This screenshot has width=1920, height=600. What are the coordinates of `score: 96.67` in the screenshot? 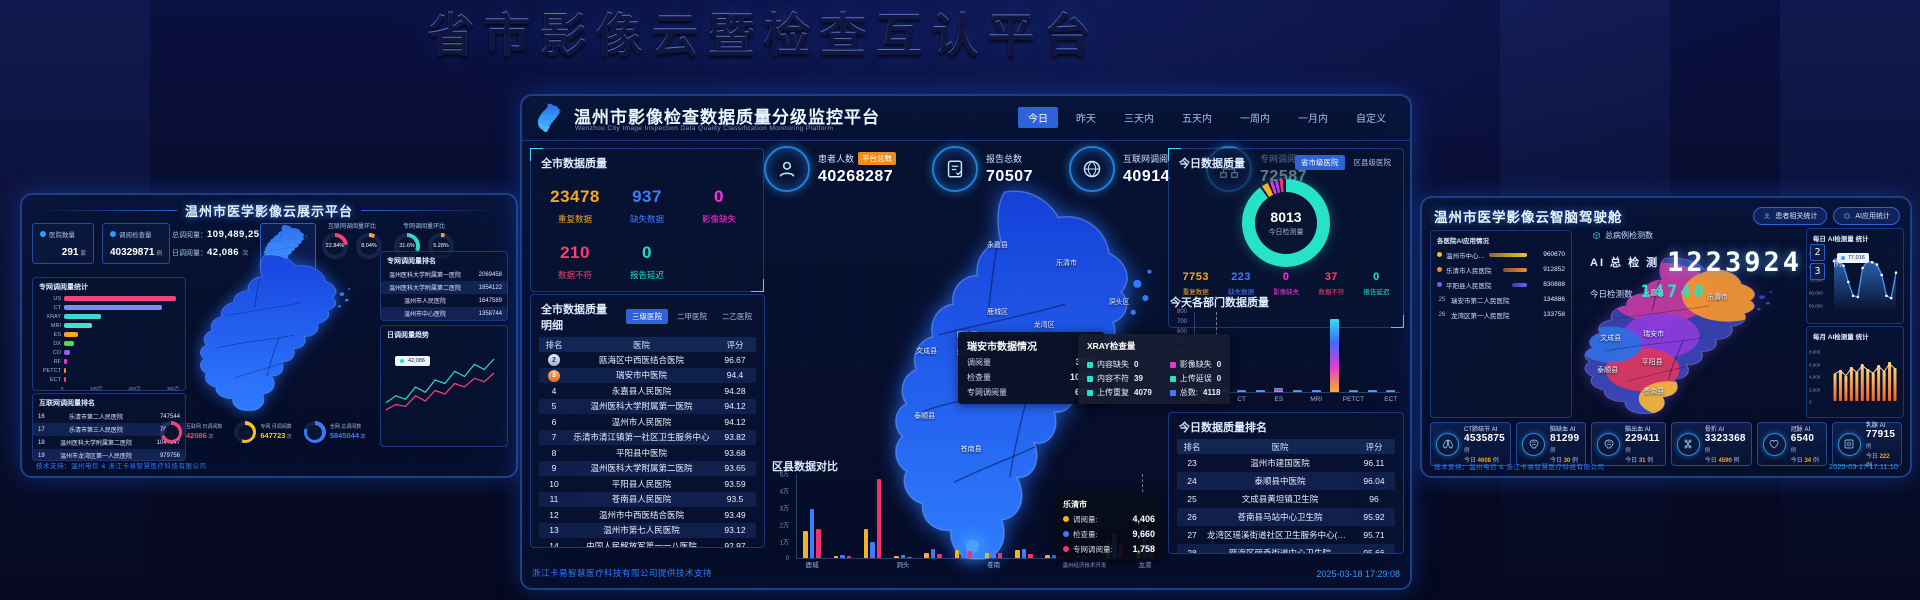 It's located at (735, 359).